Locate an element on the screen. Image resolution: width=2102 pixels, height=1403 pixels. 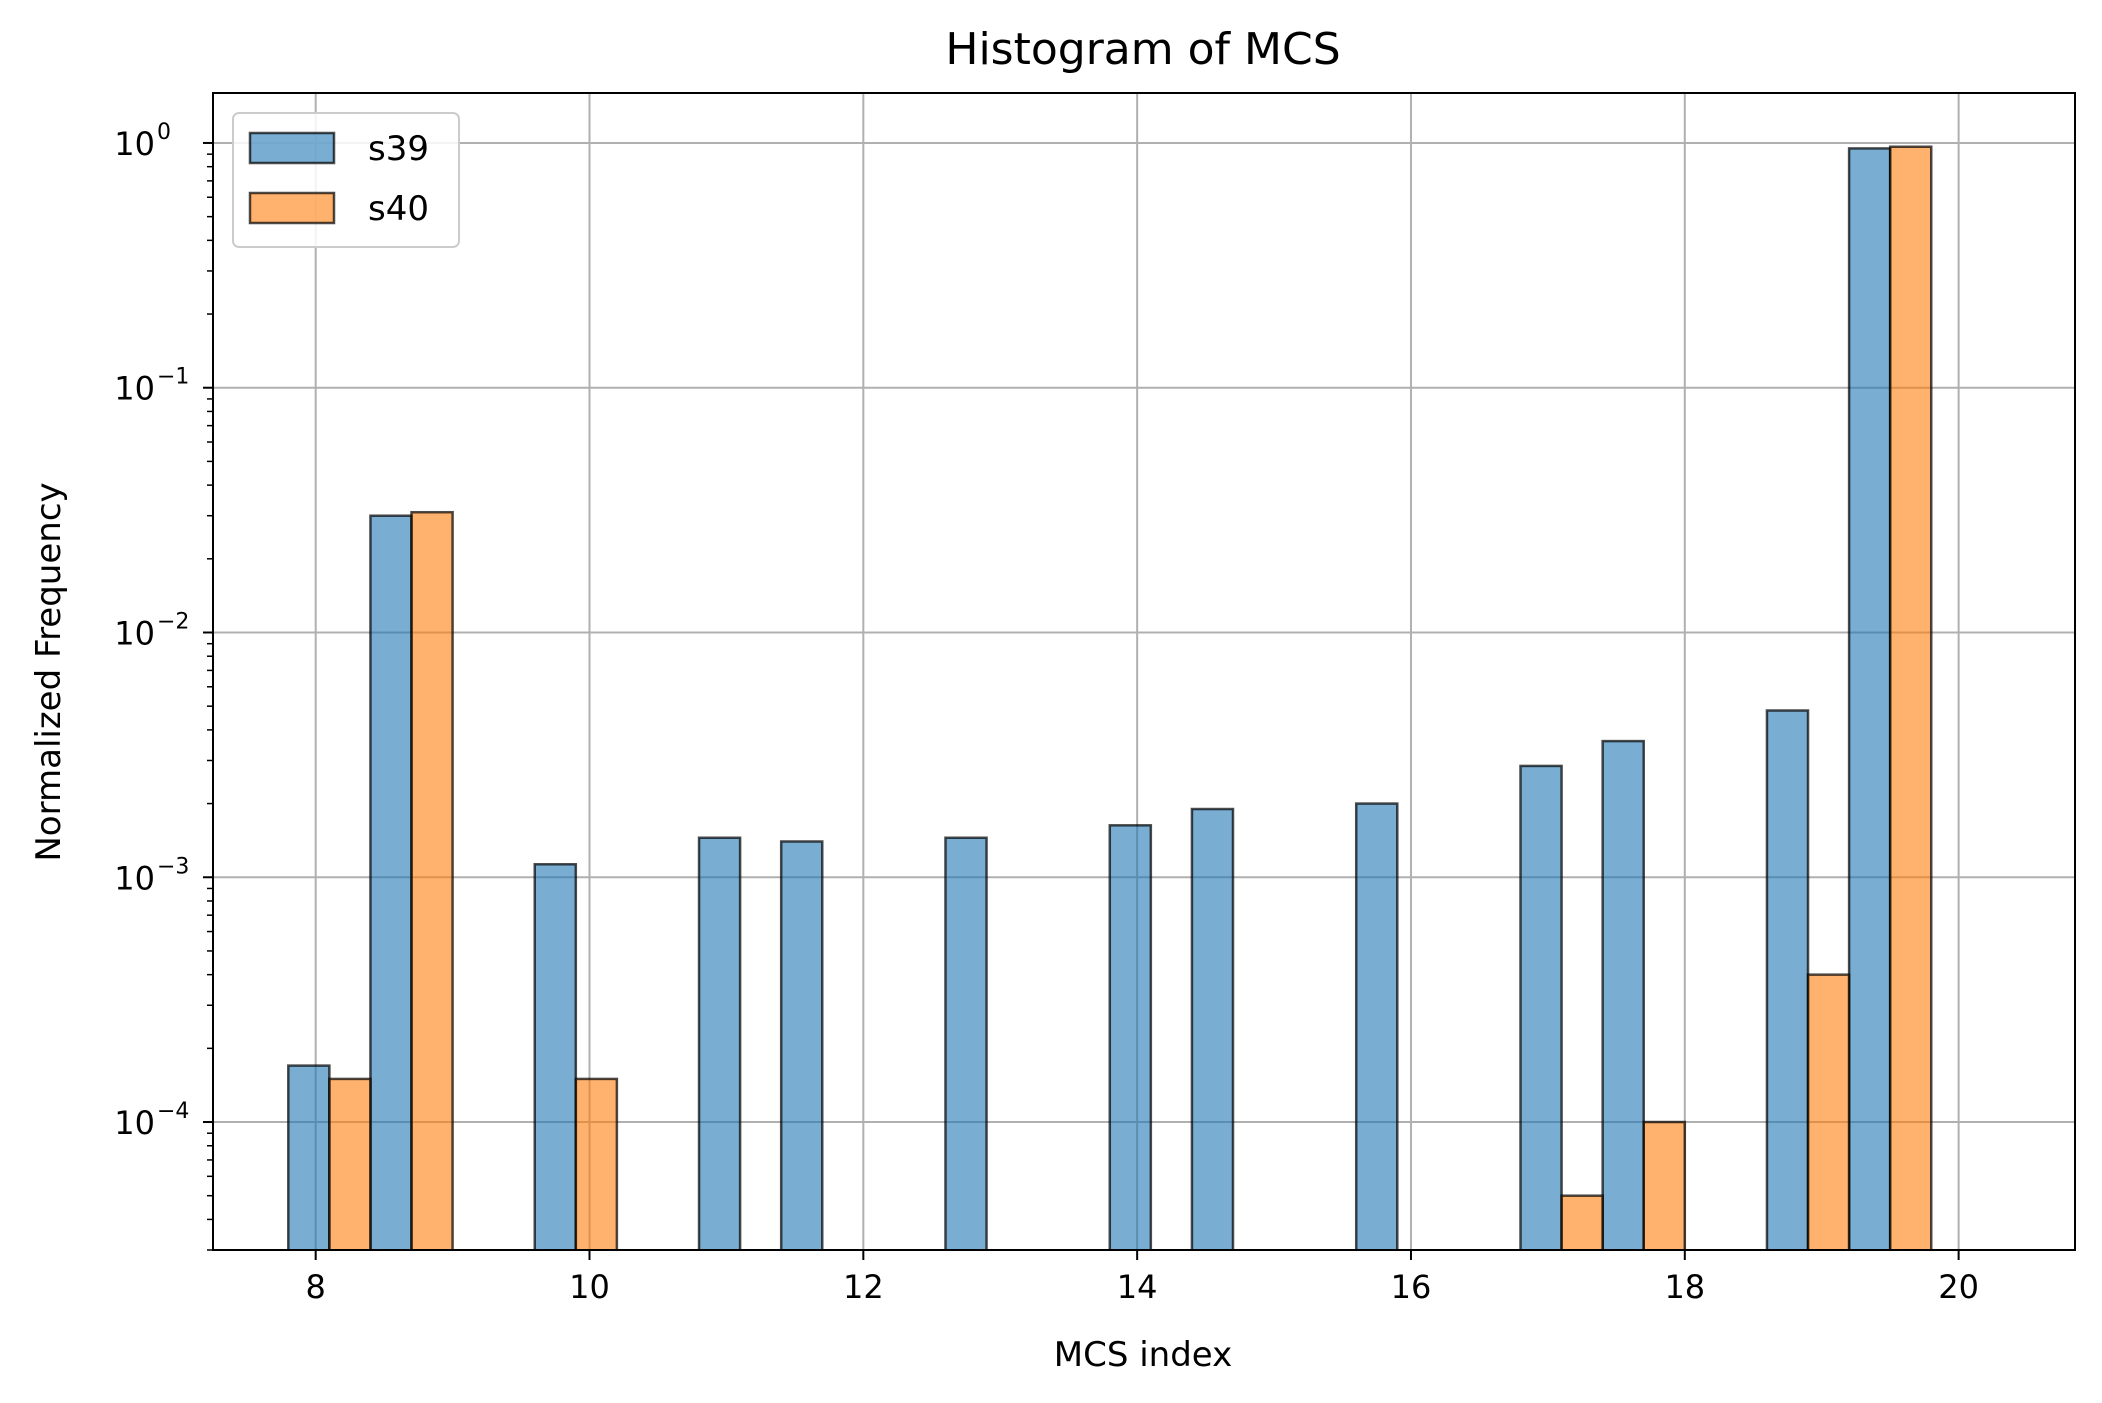
legend-swatch-s39 is located at coordinates (292, 148).